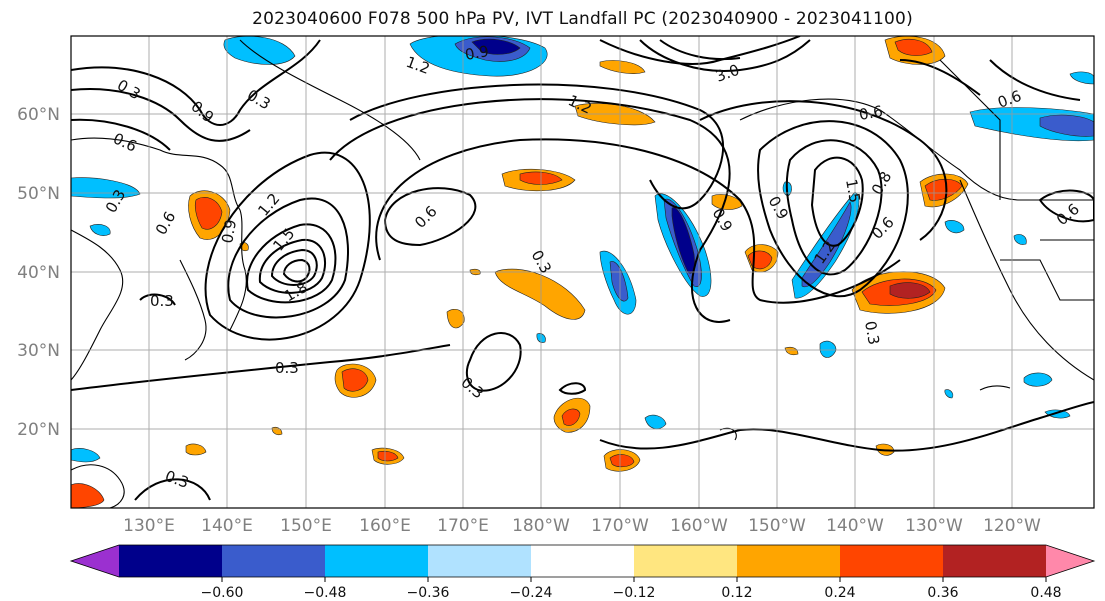 Image resolution: width=1105 pixels, height=601 pixels. Describe the element at coordinates (428, 593) in the screenshot. I see `colorbar-tick-label: −0.36` at that location.